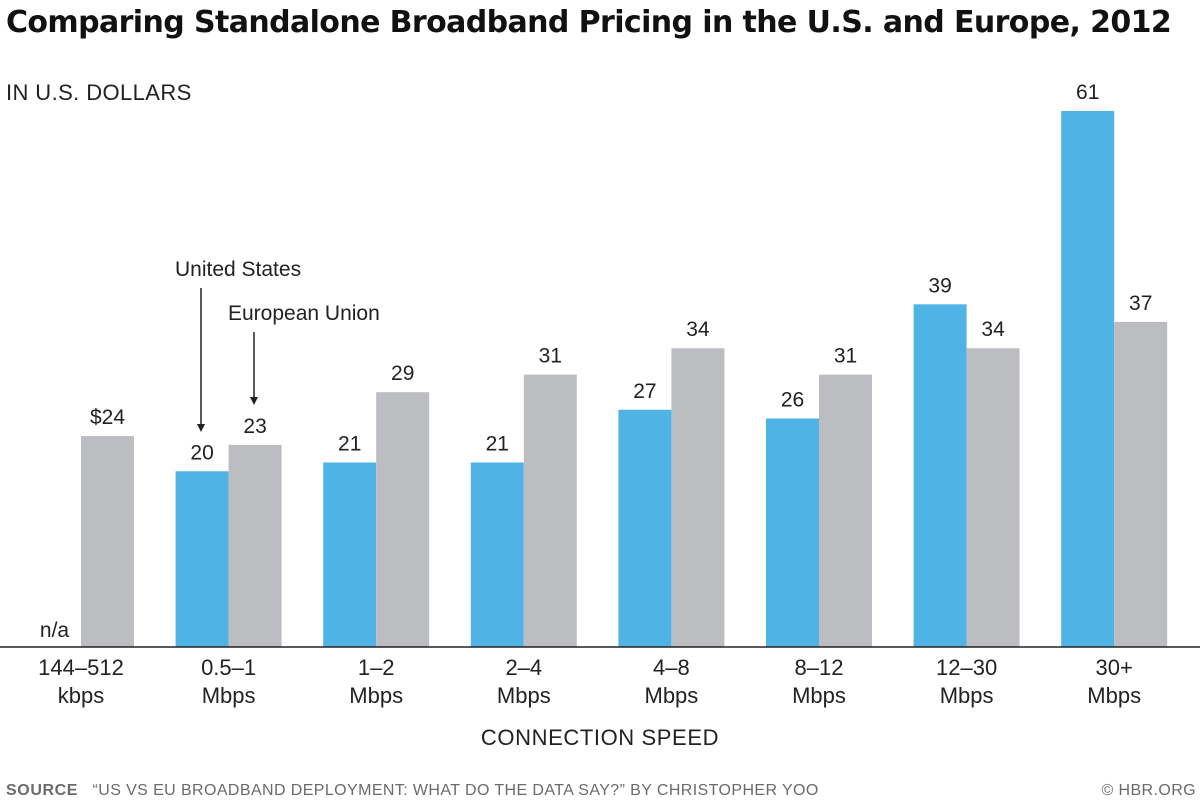  What do you see at coordinates (238, 269) in the screenshot?
I see `legend-us-label: United States` at bounding box center [238, 269].